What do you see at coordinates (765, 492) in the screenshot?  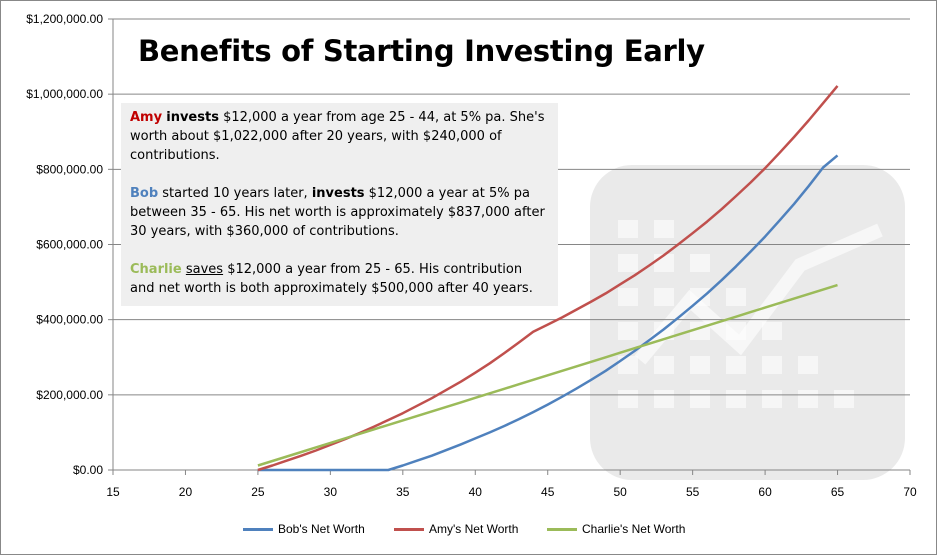 I see `x-tick-label: 60` at bounding box center [765, 492].